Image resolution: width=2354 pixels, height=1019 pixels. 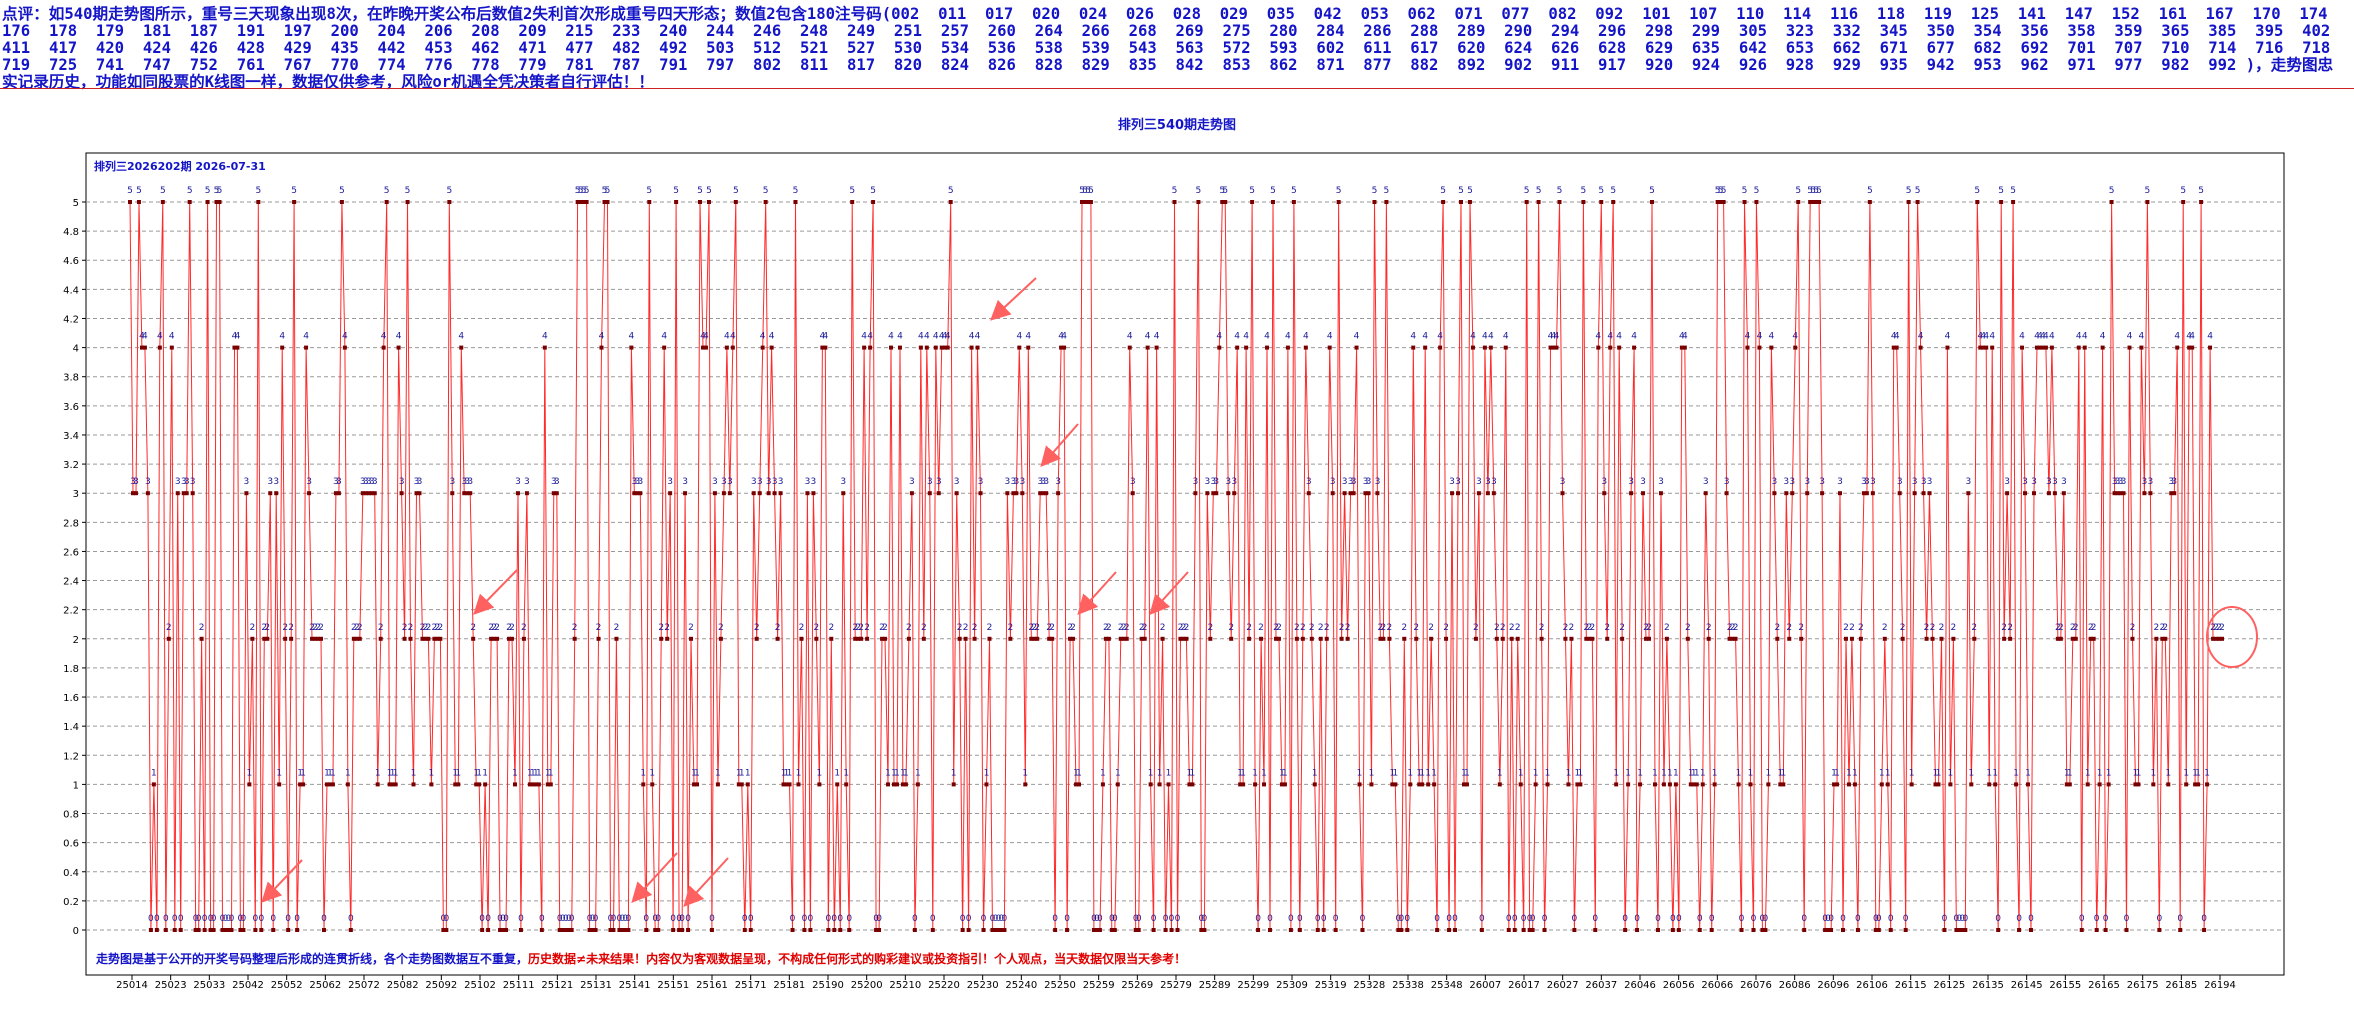 What do you see at coordinates (654, 877) in the screenshot?
I see `annotation-arrow` at bounding box center [654, 877].